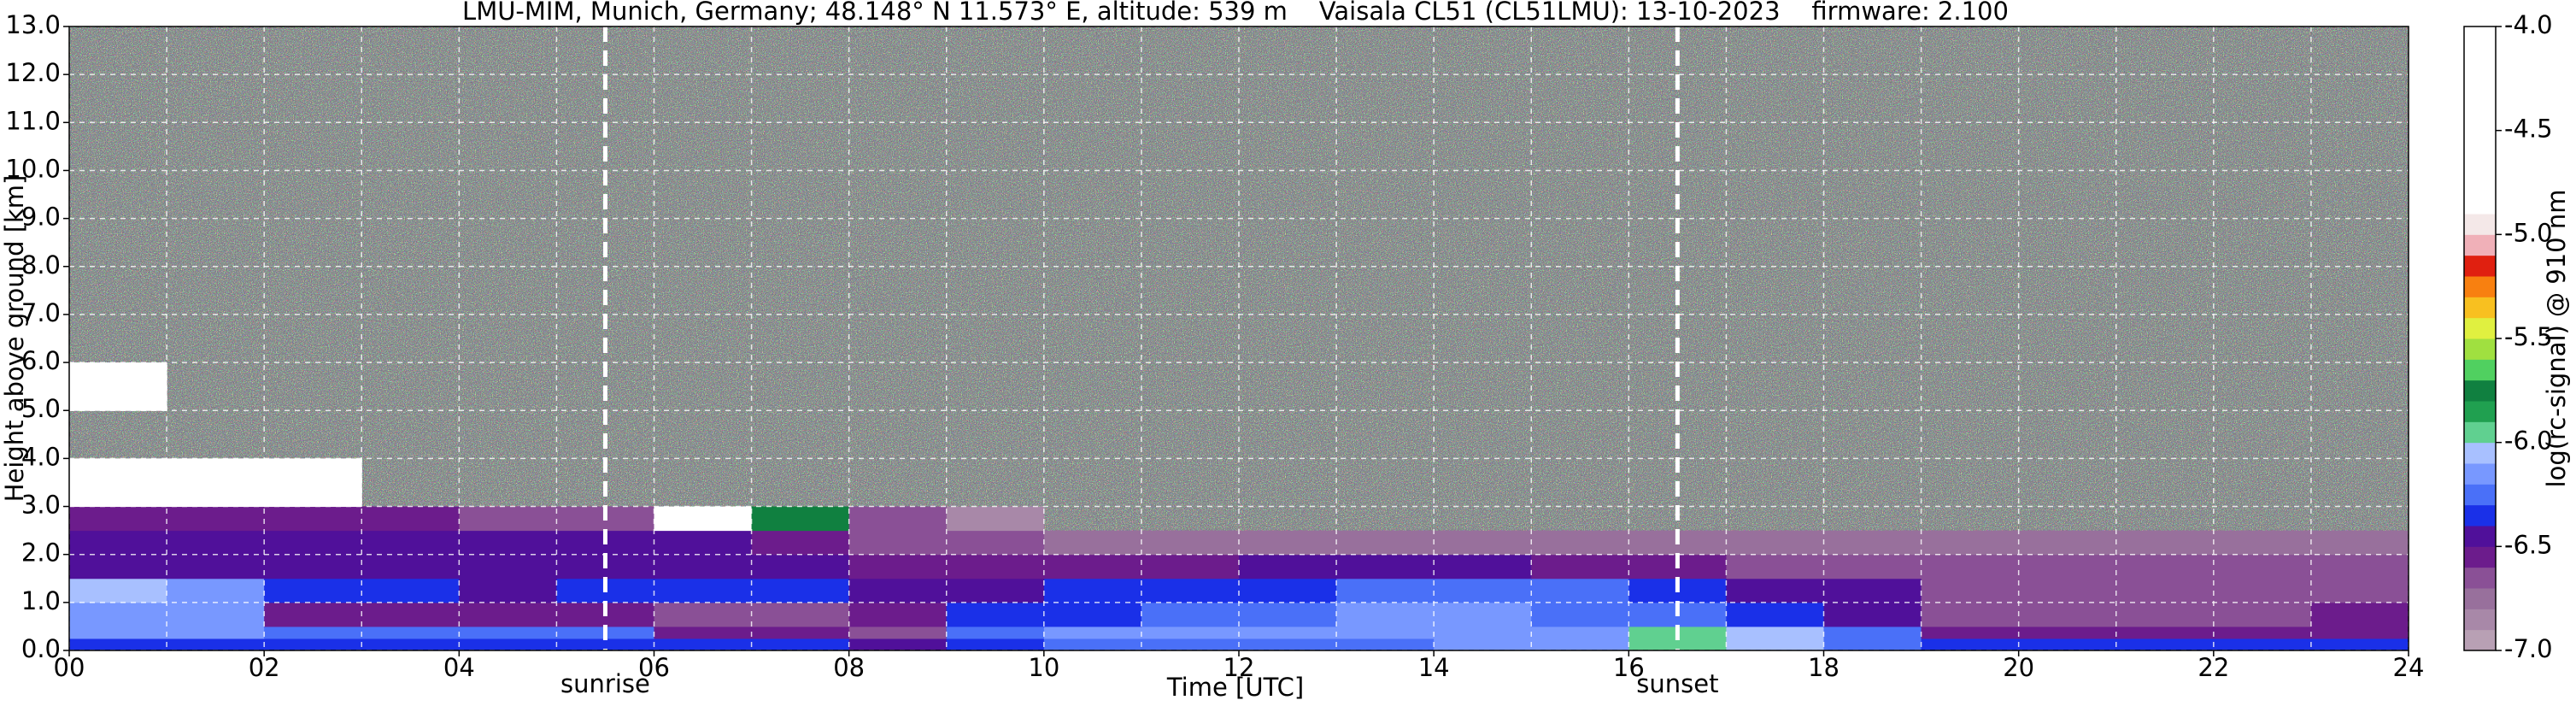  What do you see at coordinates (41, 505) in the screenshot?
I see `y-tick-label: 3.0` at bounding box center [41, 505].